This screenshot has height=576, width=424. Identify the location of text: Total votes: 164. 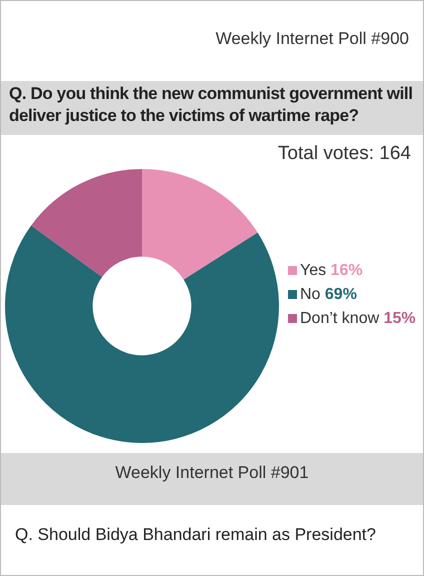
(344, 154).